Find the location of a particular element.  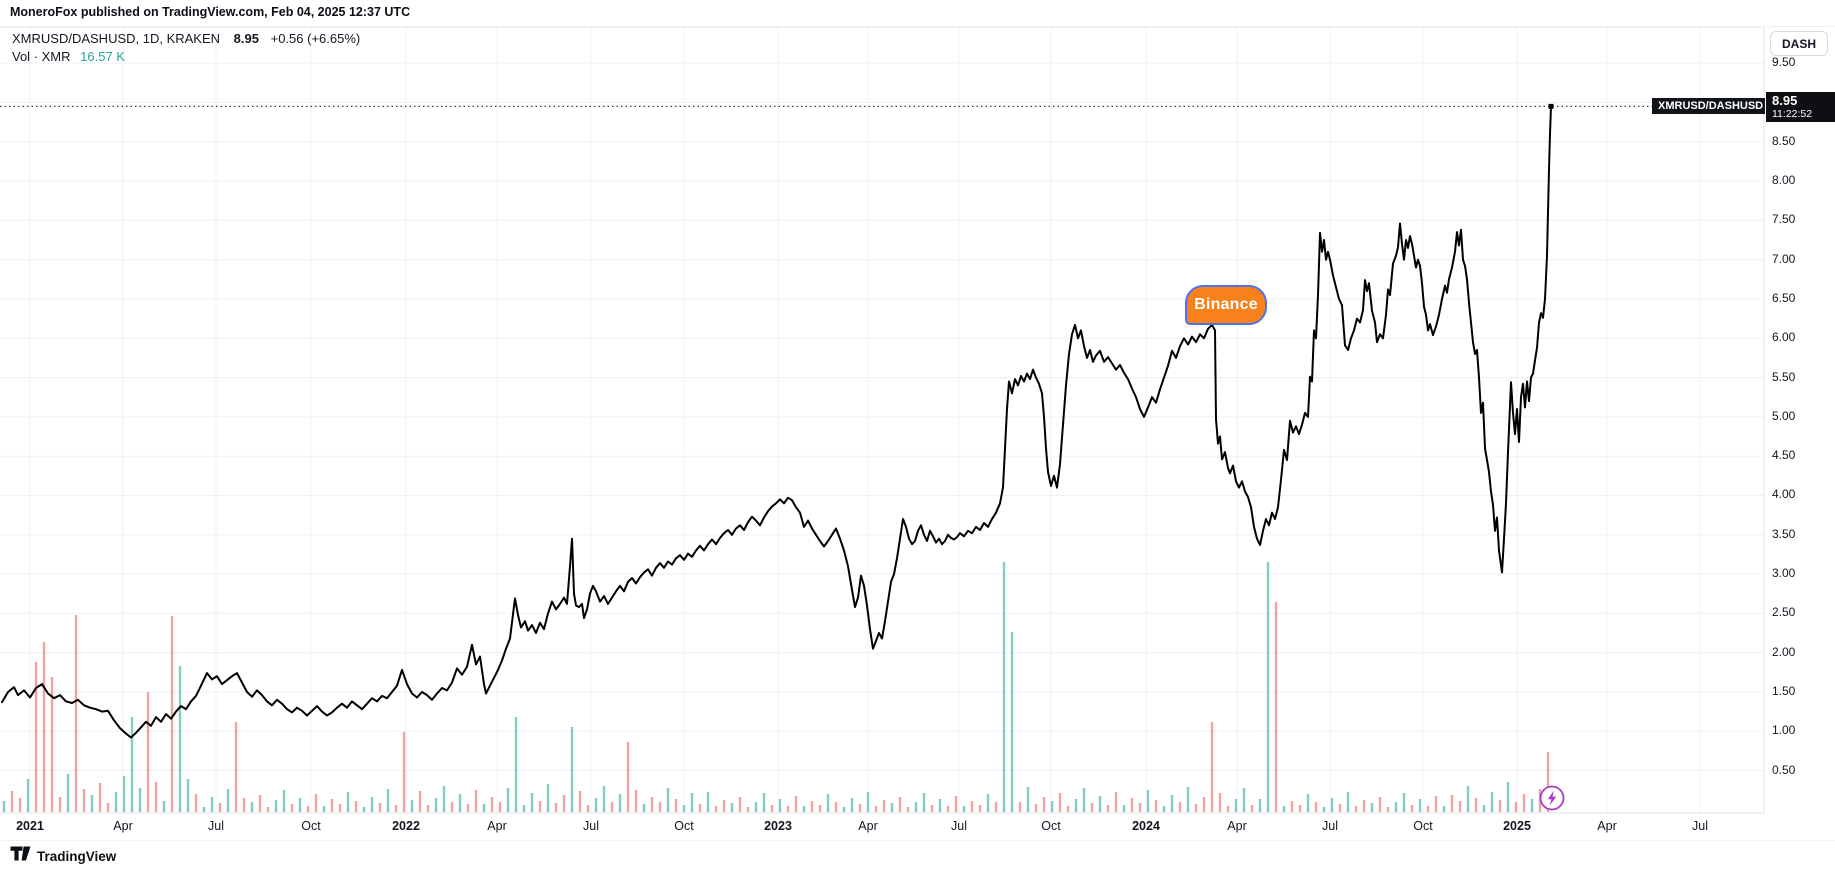

footer-bar: TradingView is located at coordinates (63, 856).